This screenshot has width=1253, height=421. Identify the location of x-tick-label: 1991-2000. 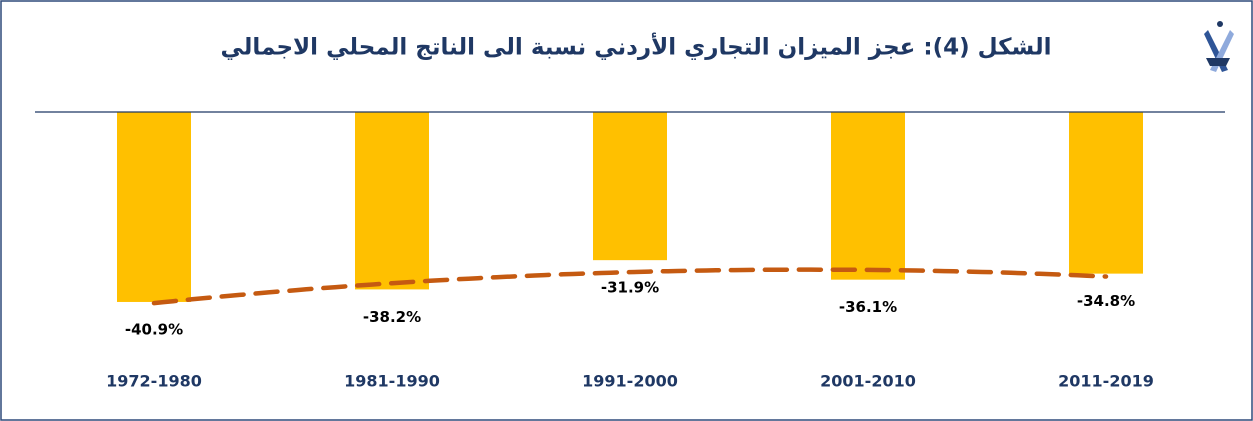
(630, 381).